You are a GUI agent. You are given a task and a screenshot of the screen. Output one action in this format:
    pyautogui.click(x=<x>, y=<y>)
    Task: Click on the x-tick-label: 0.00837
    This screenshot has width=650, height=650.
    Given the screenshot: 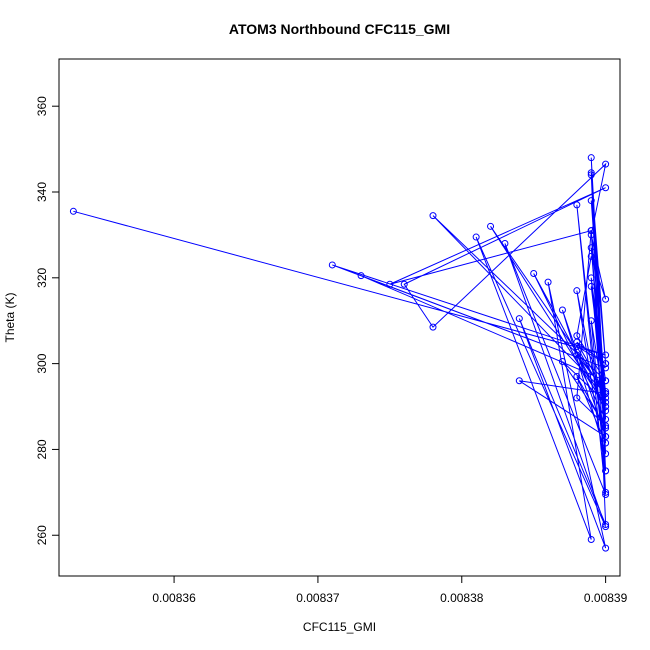 What is the action you would take?
    pyautogui.click(x=318, y=598)
    